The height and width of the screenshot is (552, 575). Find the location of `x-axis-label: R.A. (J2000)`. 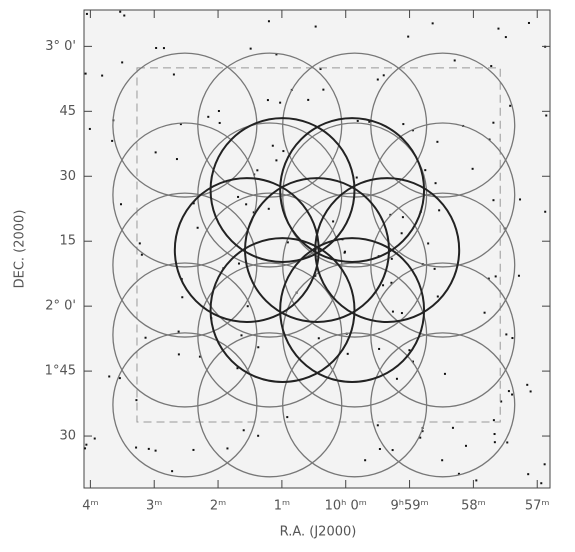

x-axis-label: R.A. (J2000) is located at coordinates (318, 532).